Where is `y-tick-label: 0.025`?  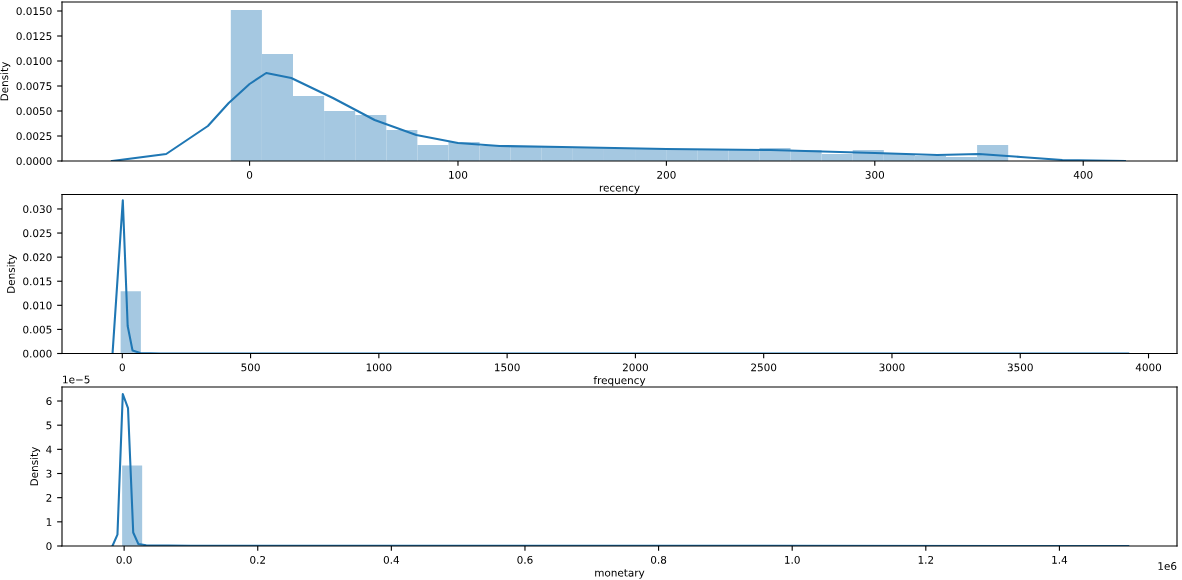
y-tick-label: 0.025 is located at coordinates (37, 233).